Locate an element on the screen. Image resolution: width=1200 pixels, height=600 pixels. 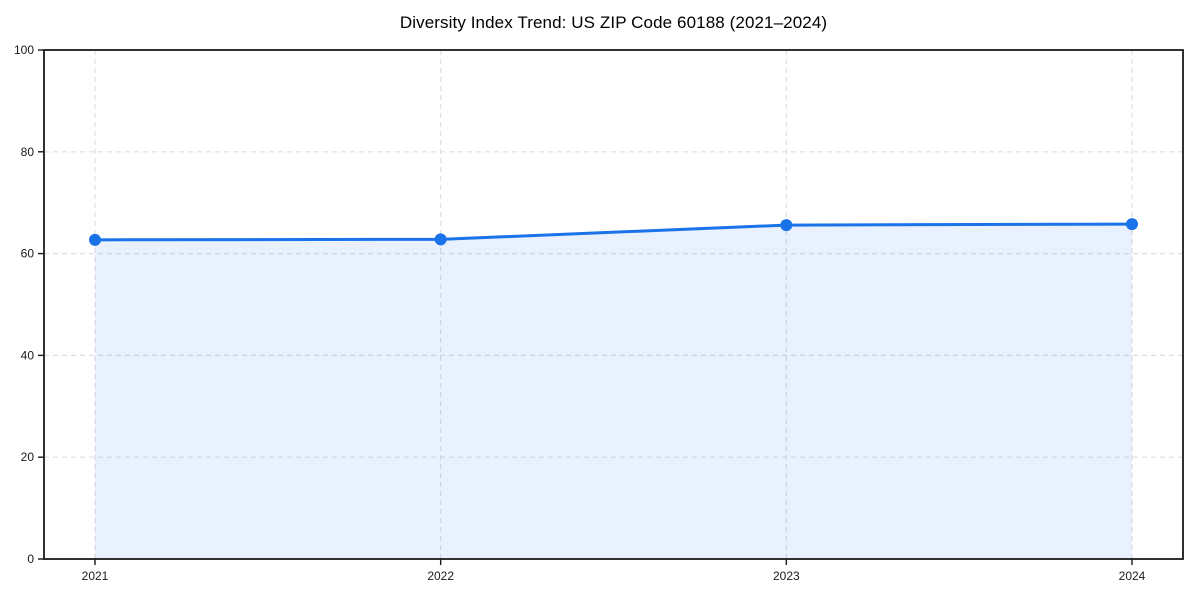
x-tick-label: 2024 is located at coordinates (1132, 576).